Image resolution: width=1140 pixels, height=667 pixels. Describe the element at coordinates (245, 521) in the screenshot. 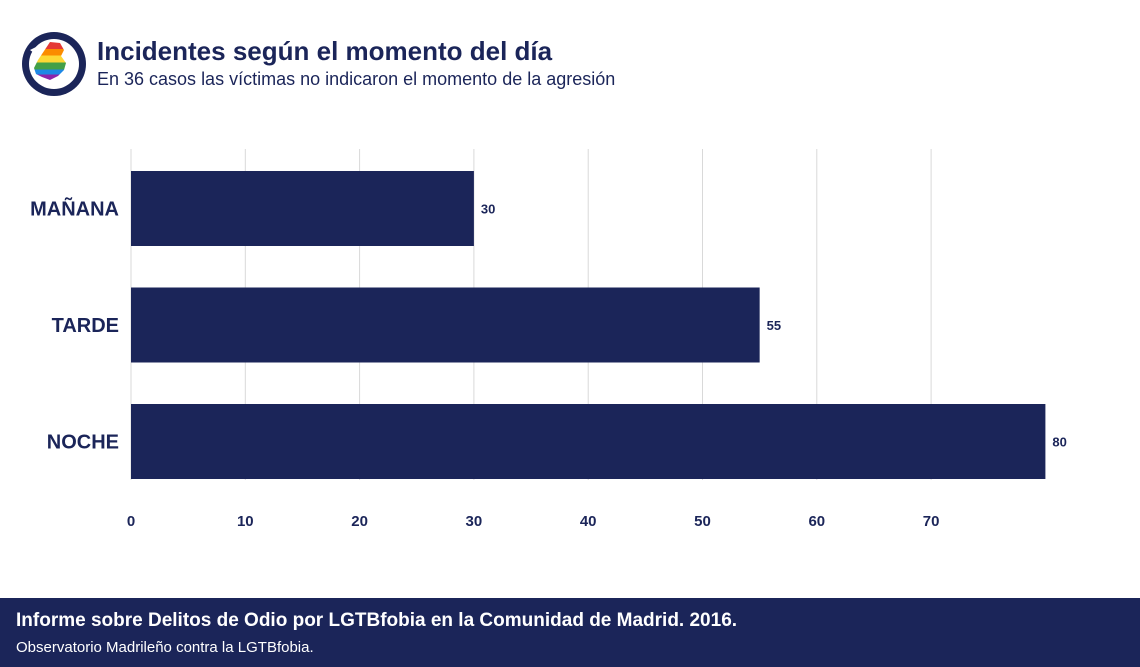

I see `x-tick-label-10: 10` at that location.